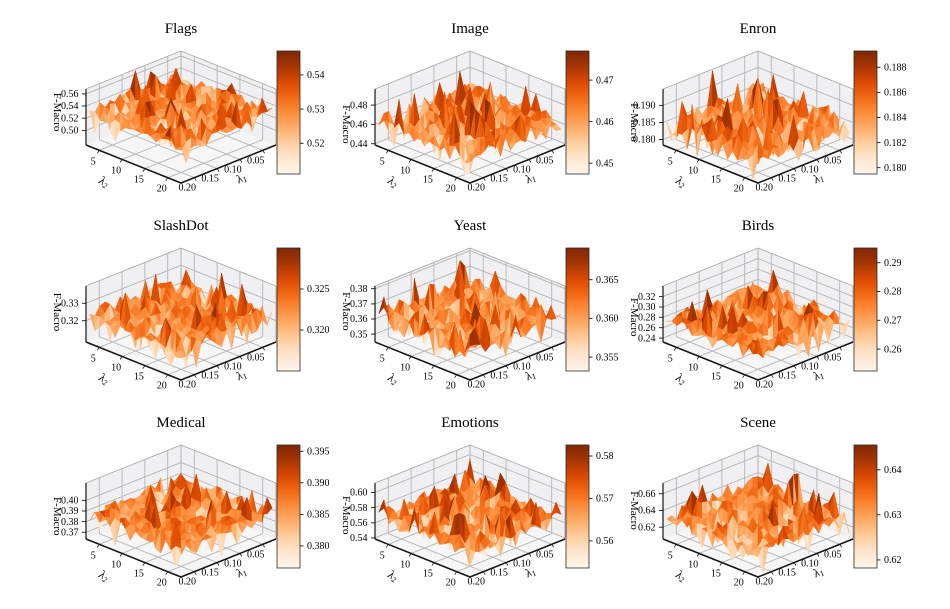 The width and height of the screenshot is (950, 609). What do you see at coordinates (316, 143) in the screenshot?
I see `svg-text: 0.52` at bounding box center [316, 143].